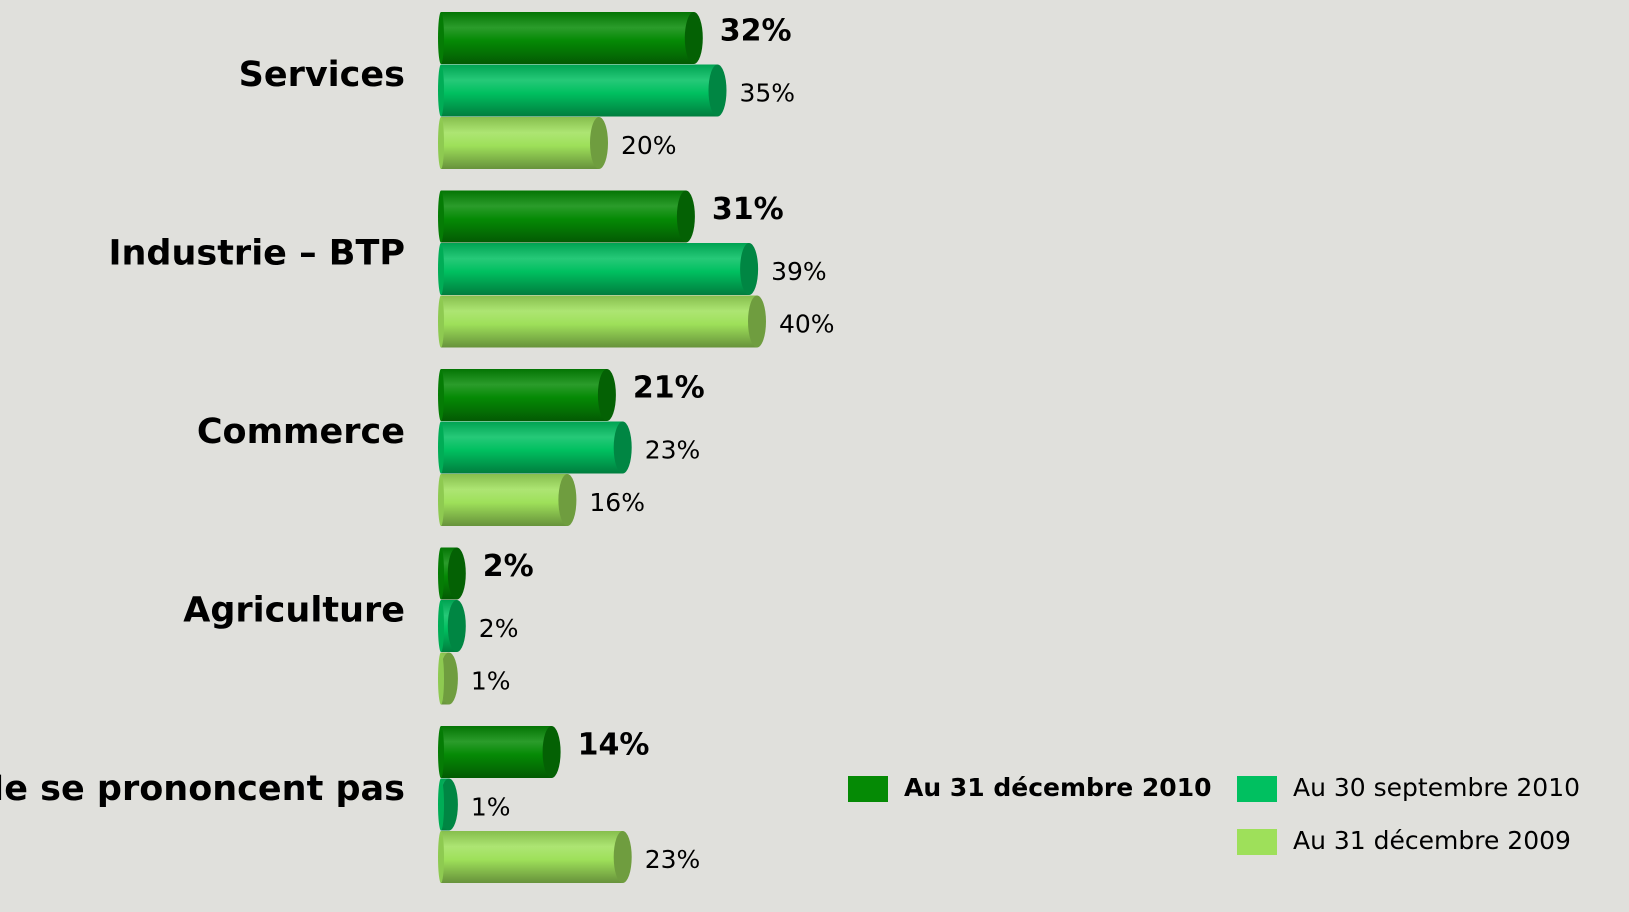 The width and height of the screenshot is (1629, 912). I want to click on category-label: Ne se prononcent pas, so click(202, 789).